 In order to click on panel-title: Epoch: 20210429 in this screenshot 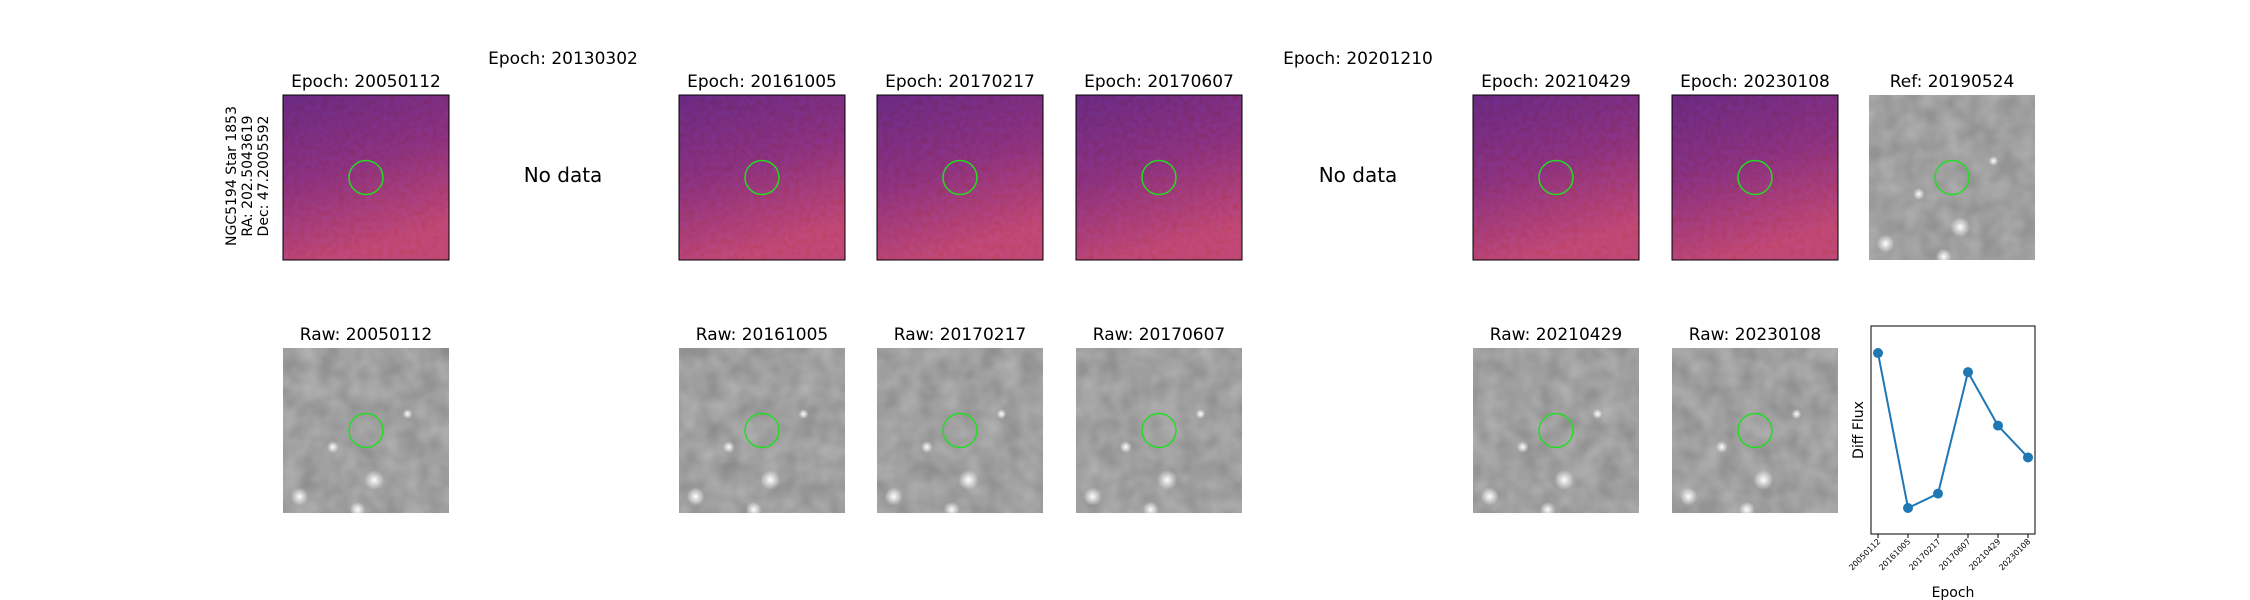, I will do `click(1556, 82)`.